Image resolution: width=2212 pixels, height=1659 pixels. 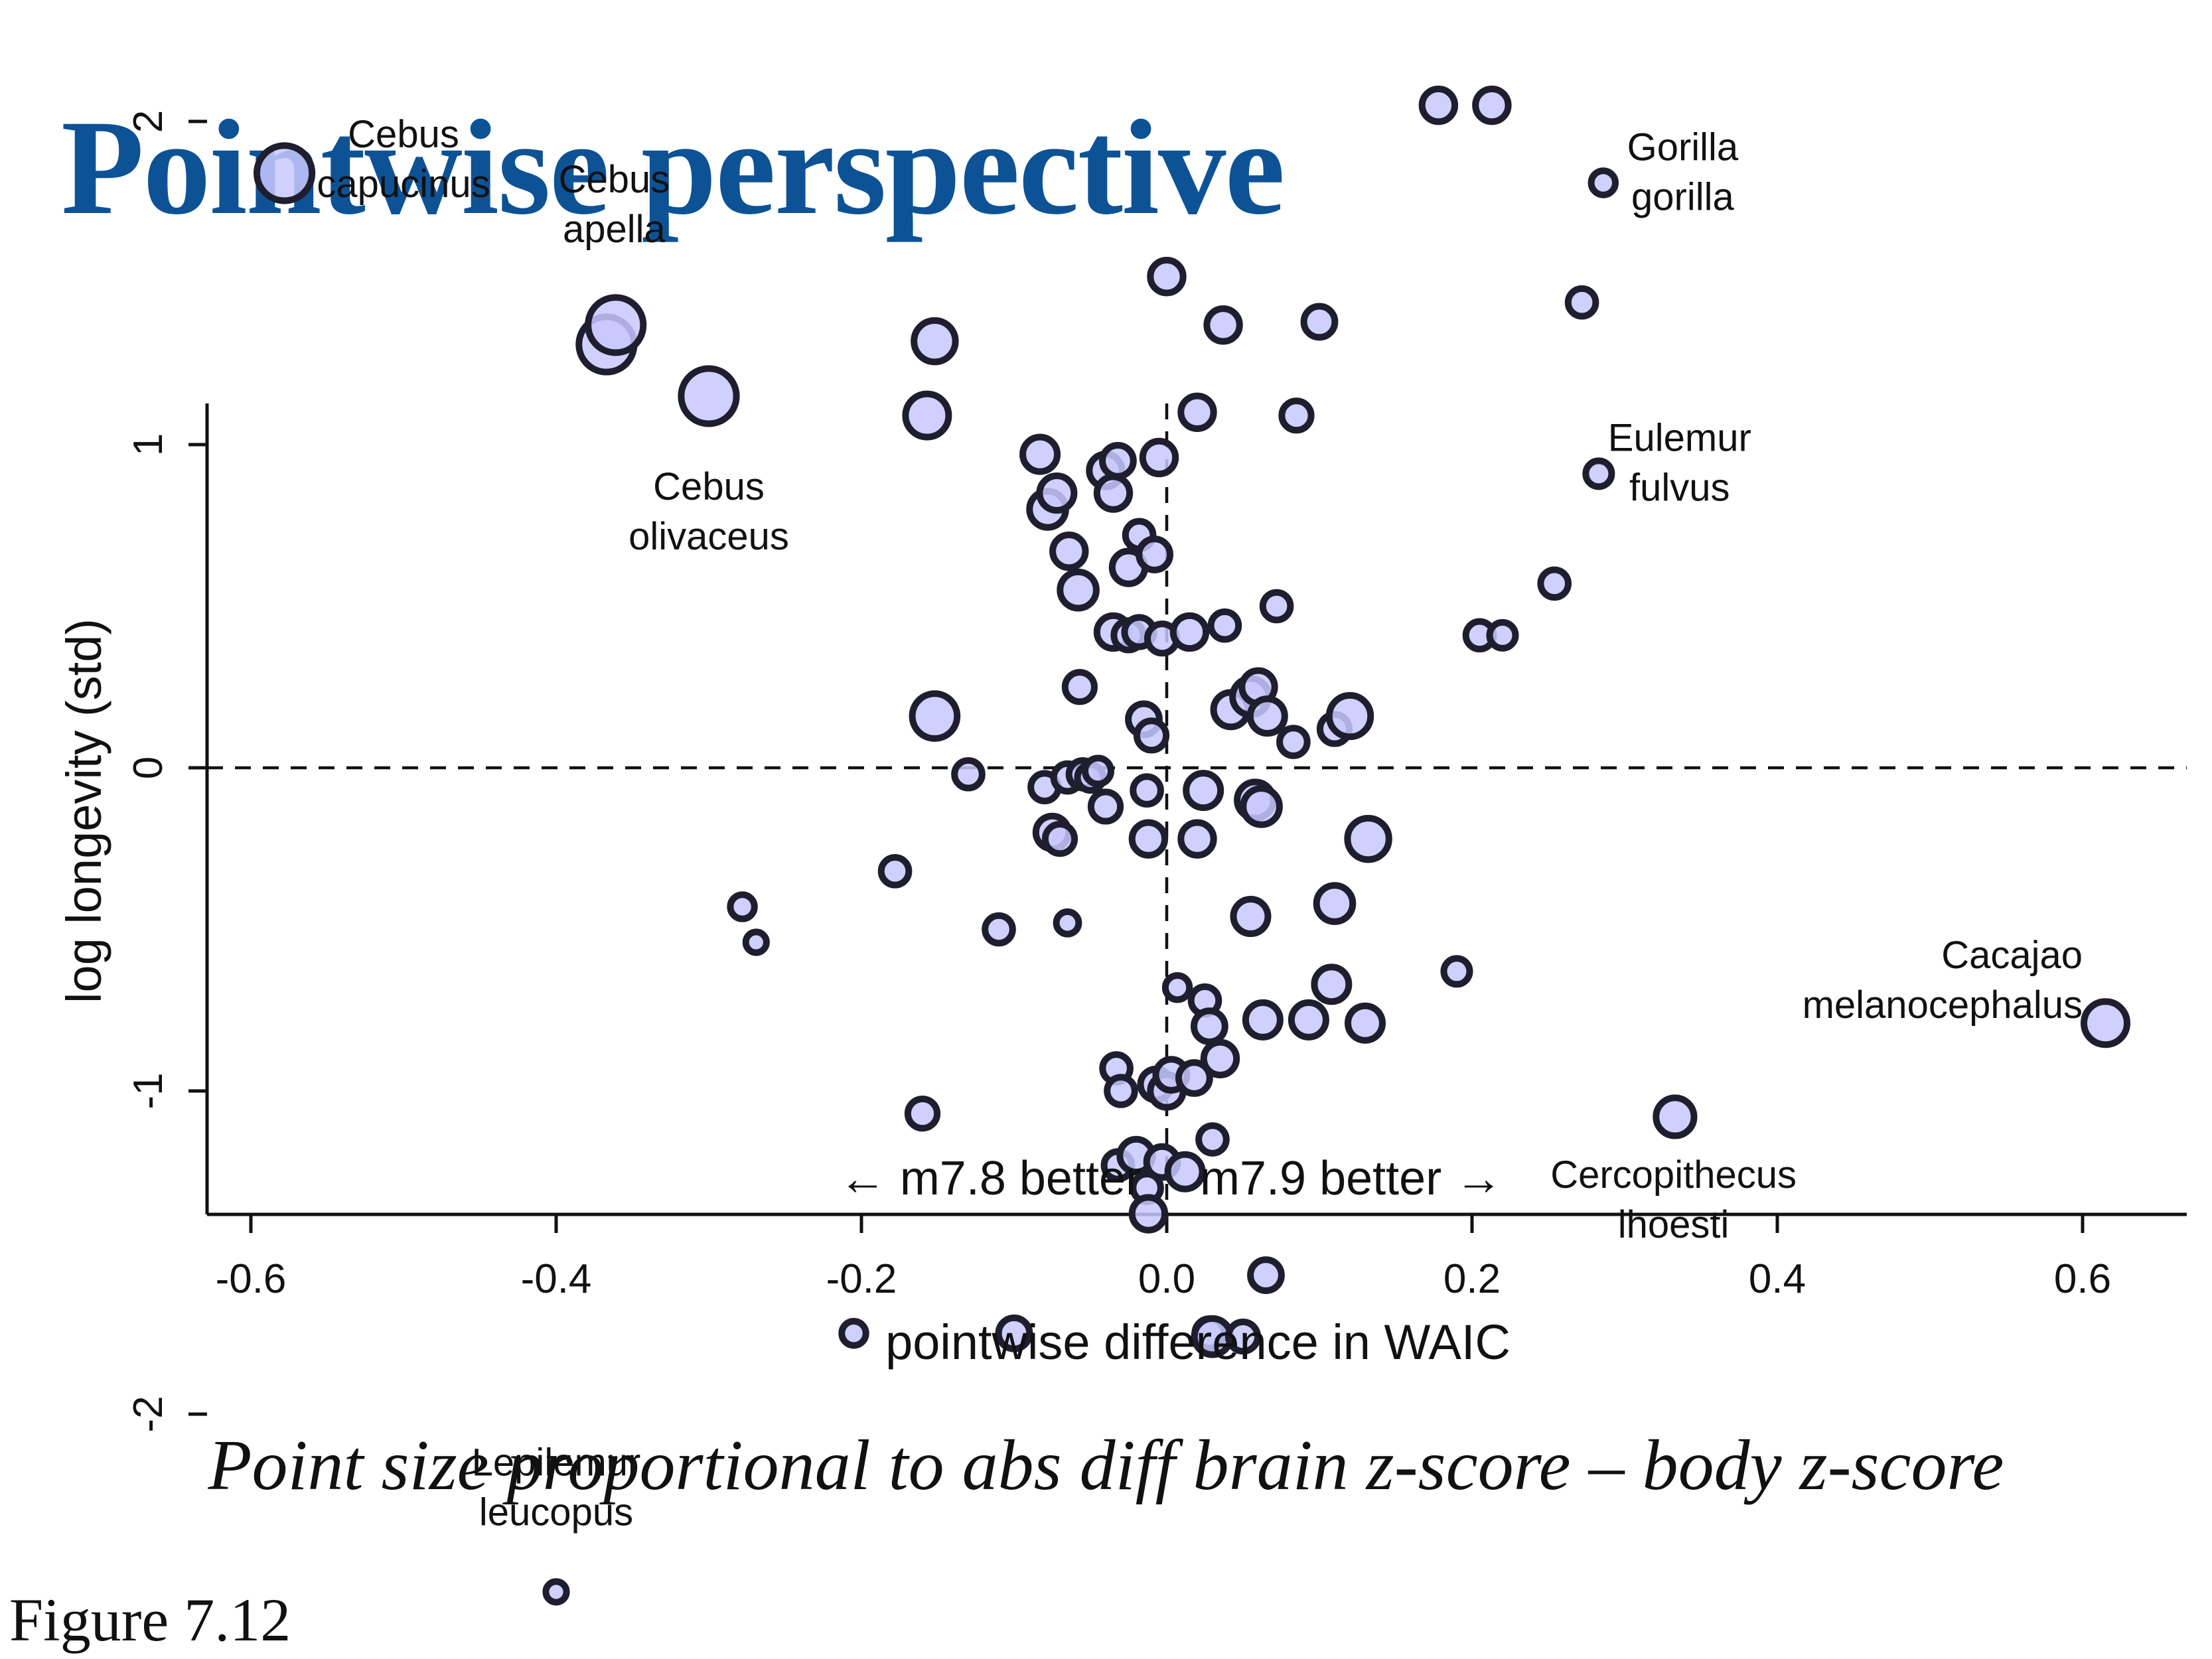 I want to click on y-axis-label: log longevity (std), so click(x=83, y=810).